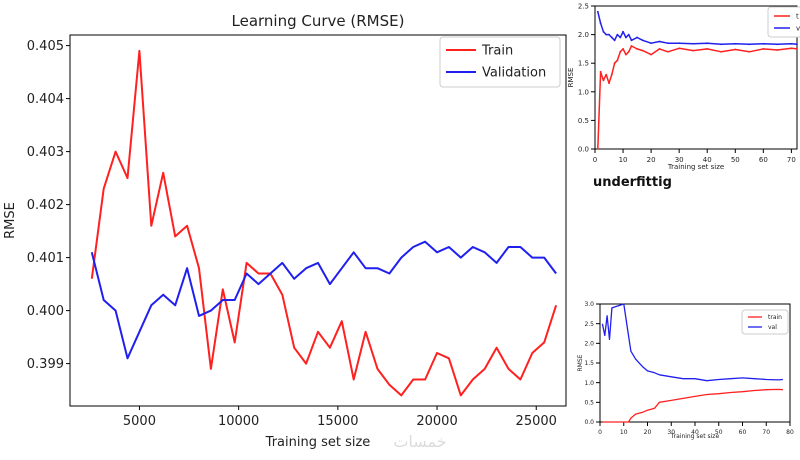 The height and width of the screenshot is (460, 800). I want to click on x-tick-label: 25000, so click(536, 421).